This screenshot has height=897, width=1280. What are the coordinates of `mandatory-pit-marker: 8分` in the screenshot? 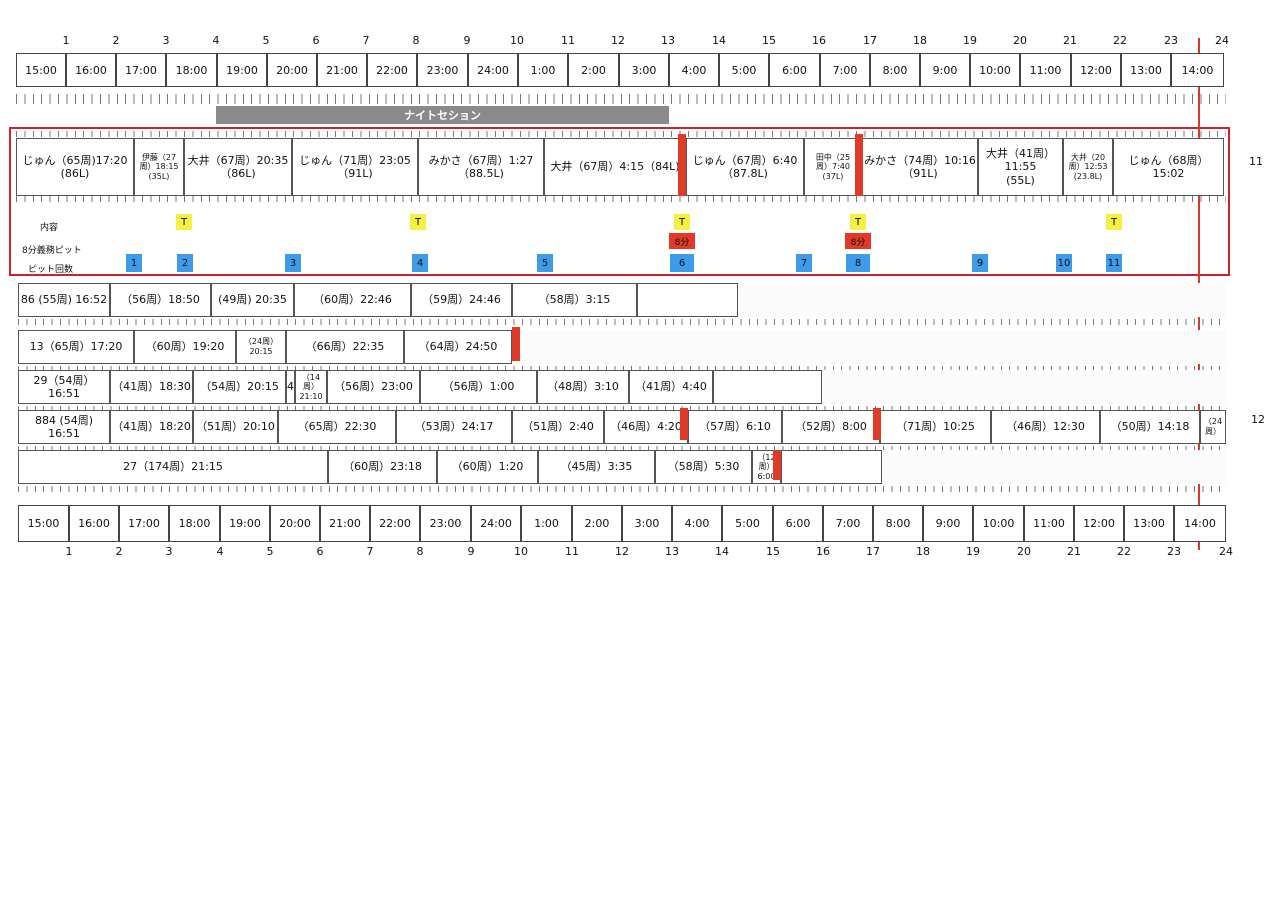 It's located at (858, 241).